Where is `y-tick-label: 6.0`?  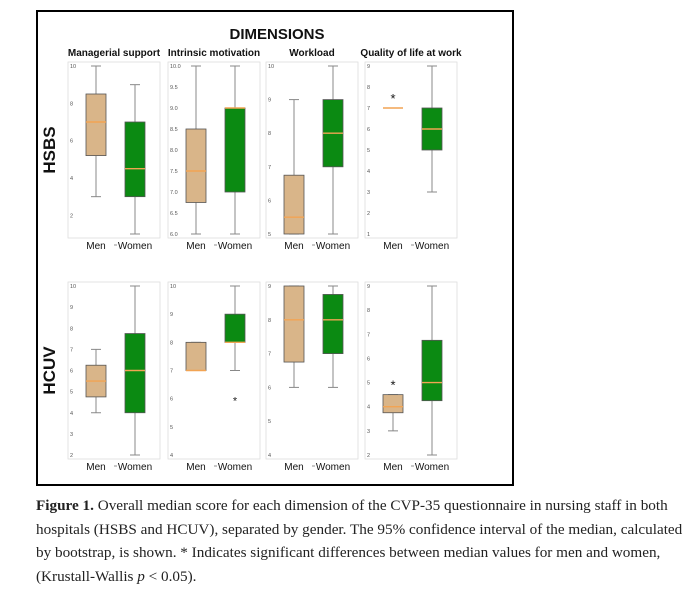 y-tick-label: 6.0 is located at coordinates (174, 235).